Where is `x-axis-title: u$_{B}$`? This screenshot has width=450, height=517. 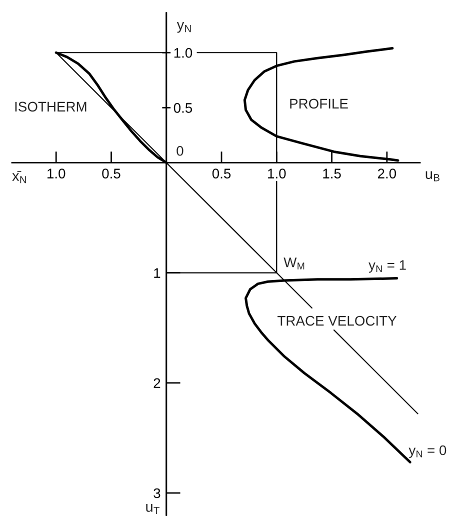 x-axis-title: u$_{B}$ is located at coordinates (433, 176).